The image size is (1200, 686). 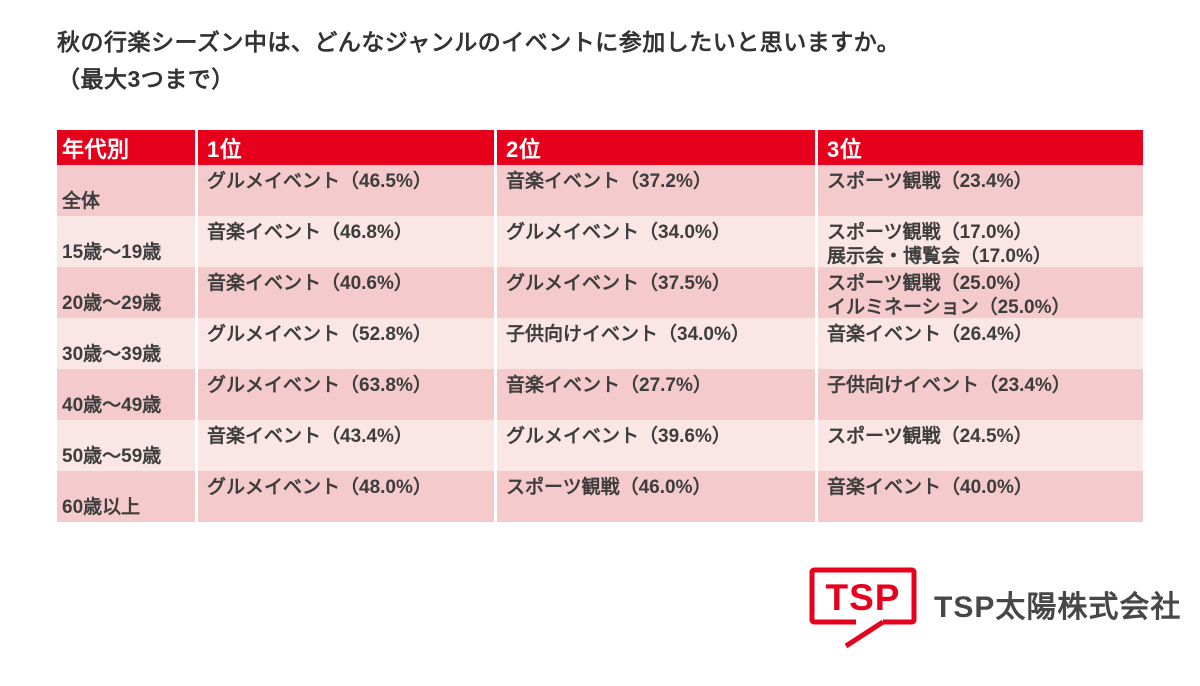 I want to click on rank1-cell: グルメイベント（63.8%）, so click(x=347, y=394).